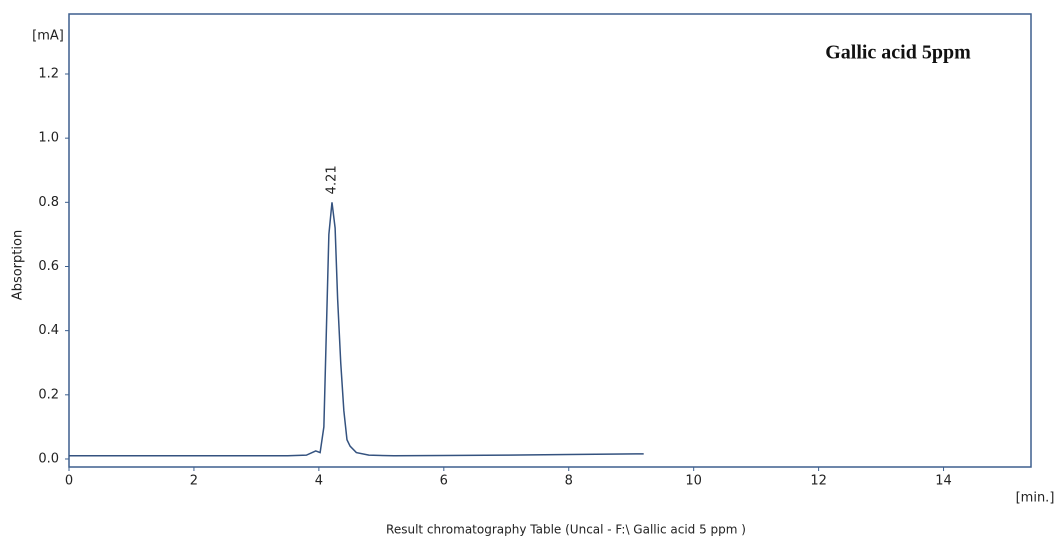 Image resolution: width=1056 pixels, height=540 pixels. What do you see at coordinates (943, 481) in the screenshot?
I see `x-tick-label: 14` at bounding box center [943, 481].